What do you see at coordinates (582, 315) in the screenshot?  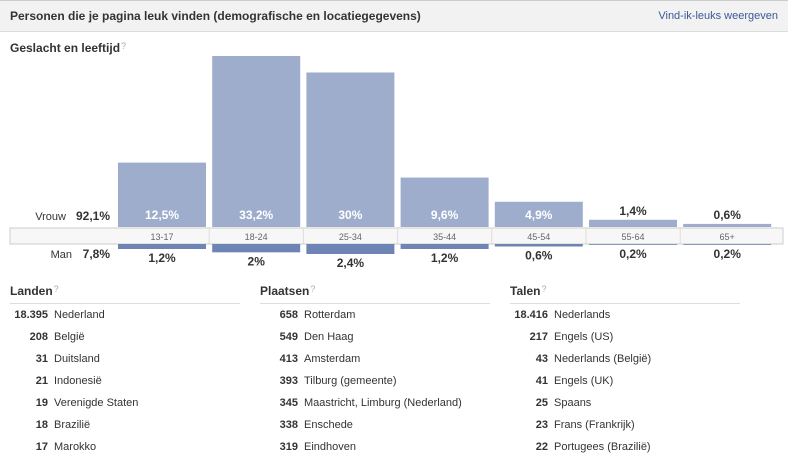 I see `item-label: Nederlands` at bounding box center [582, 315].